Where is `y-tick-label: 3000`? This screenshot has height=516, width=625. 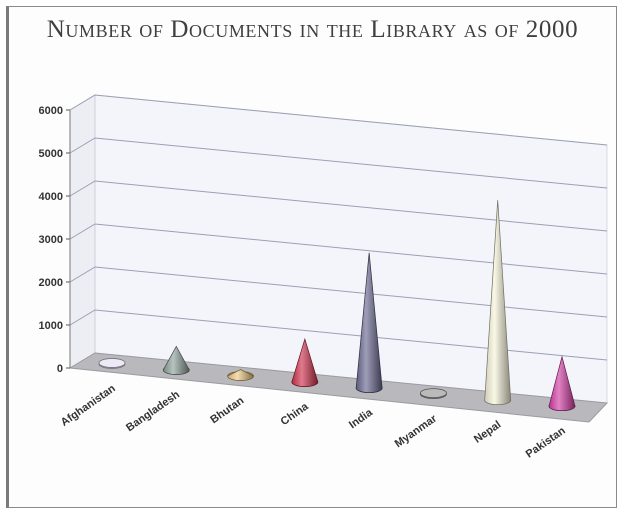 y-tick-label: 3000 is located at coordinates (51, 240).